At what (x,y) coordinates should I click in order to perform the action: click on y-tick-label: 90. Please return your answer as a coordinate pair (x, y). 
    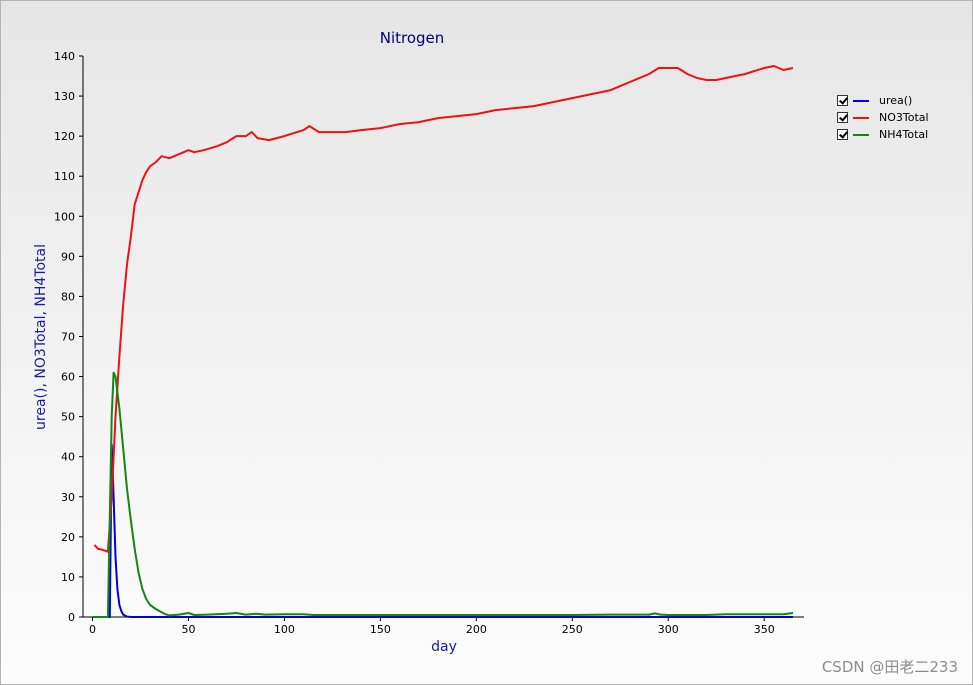
    Looking at the image, I should click on (68, 256).